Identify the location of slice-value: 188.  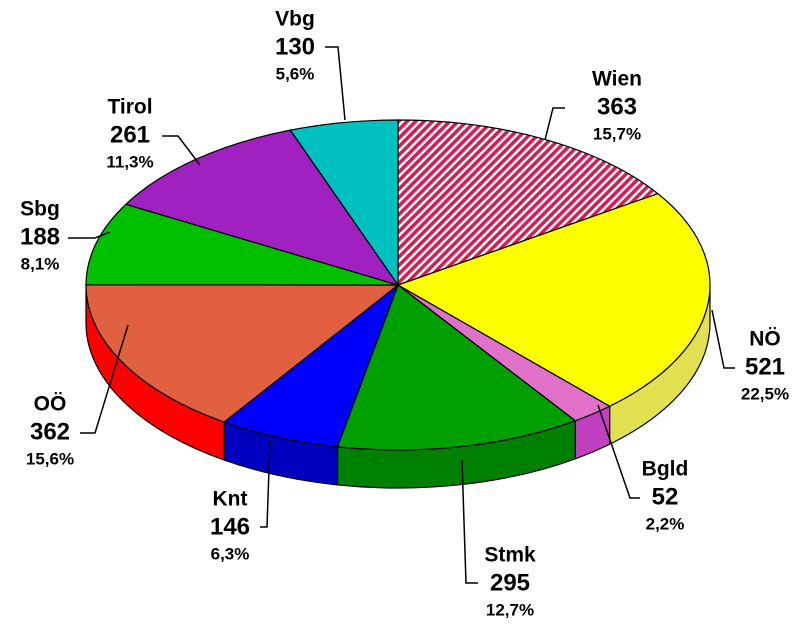
(40, 236).